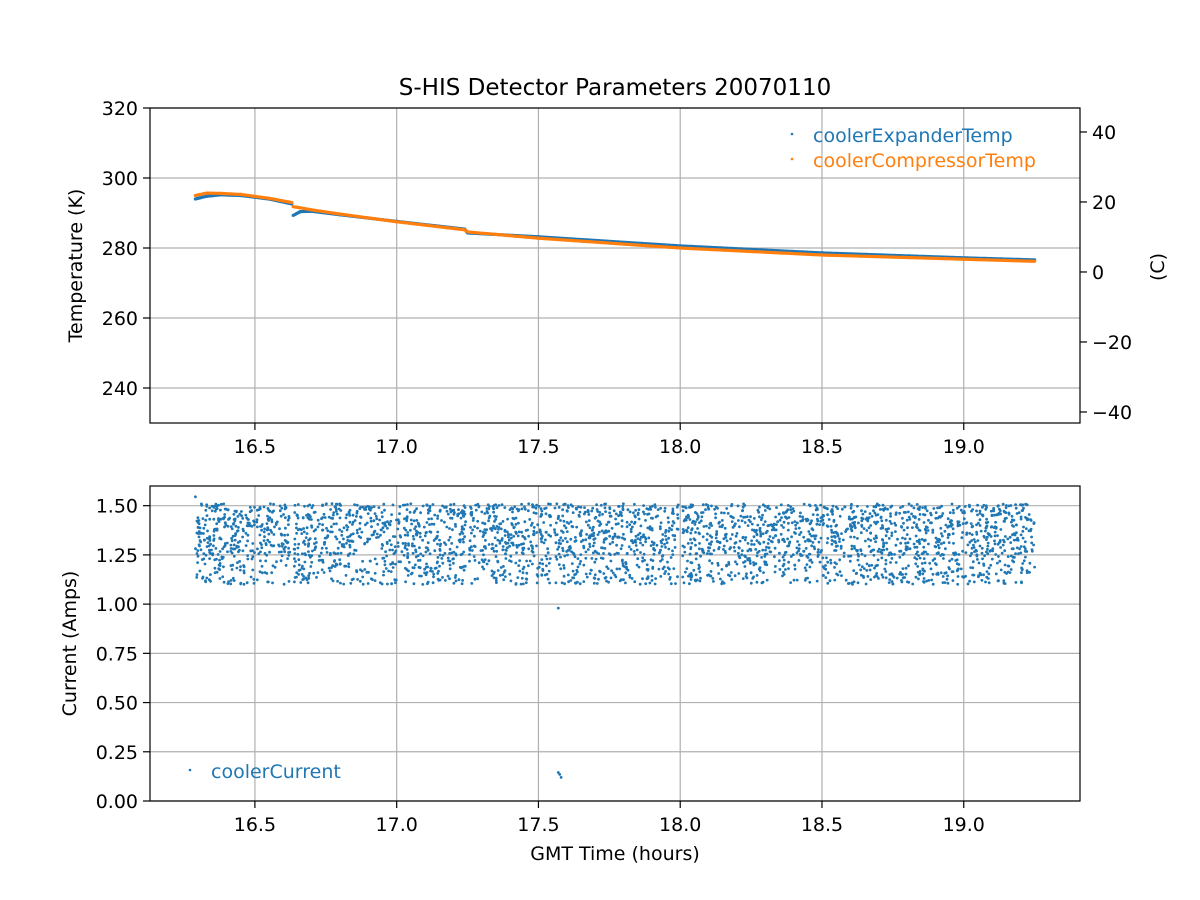 The width and height of the screenshot is (1200, 900). Describe the element at coordinates (615, 227) in the screenshot. I see `series-coolerCompressorTemp` at that location.